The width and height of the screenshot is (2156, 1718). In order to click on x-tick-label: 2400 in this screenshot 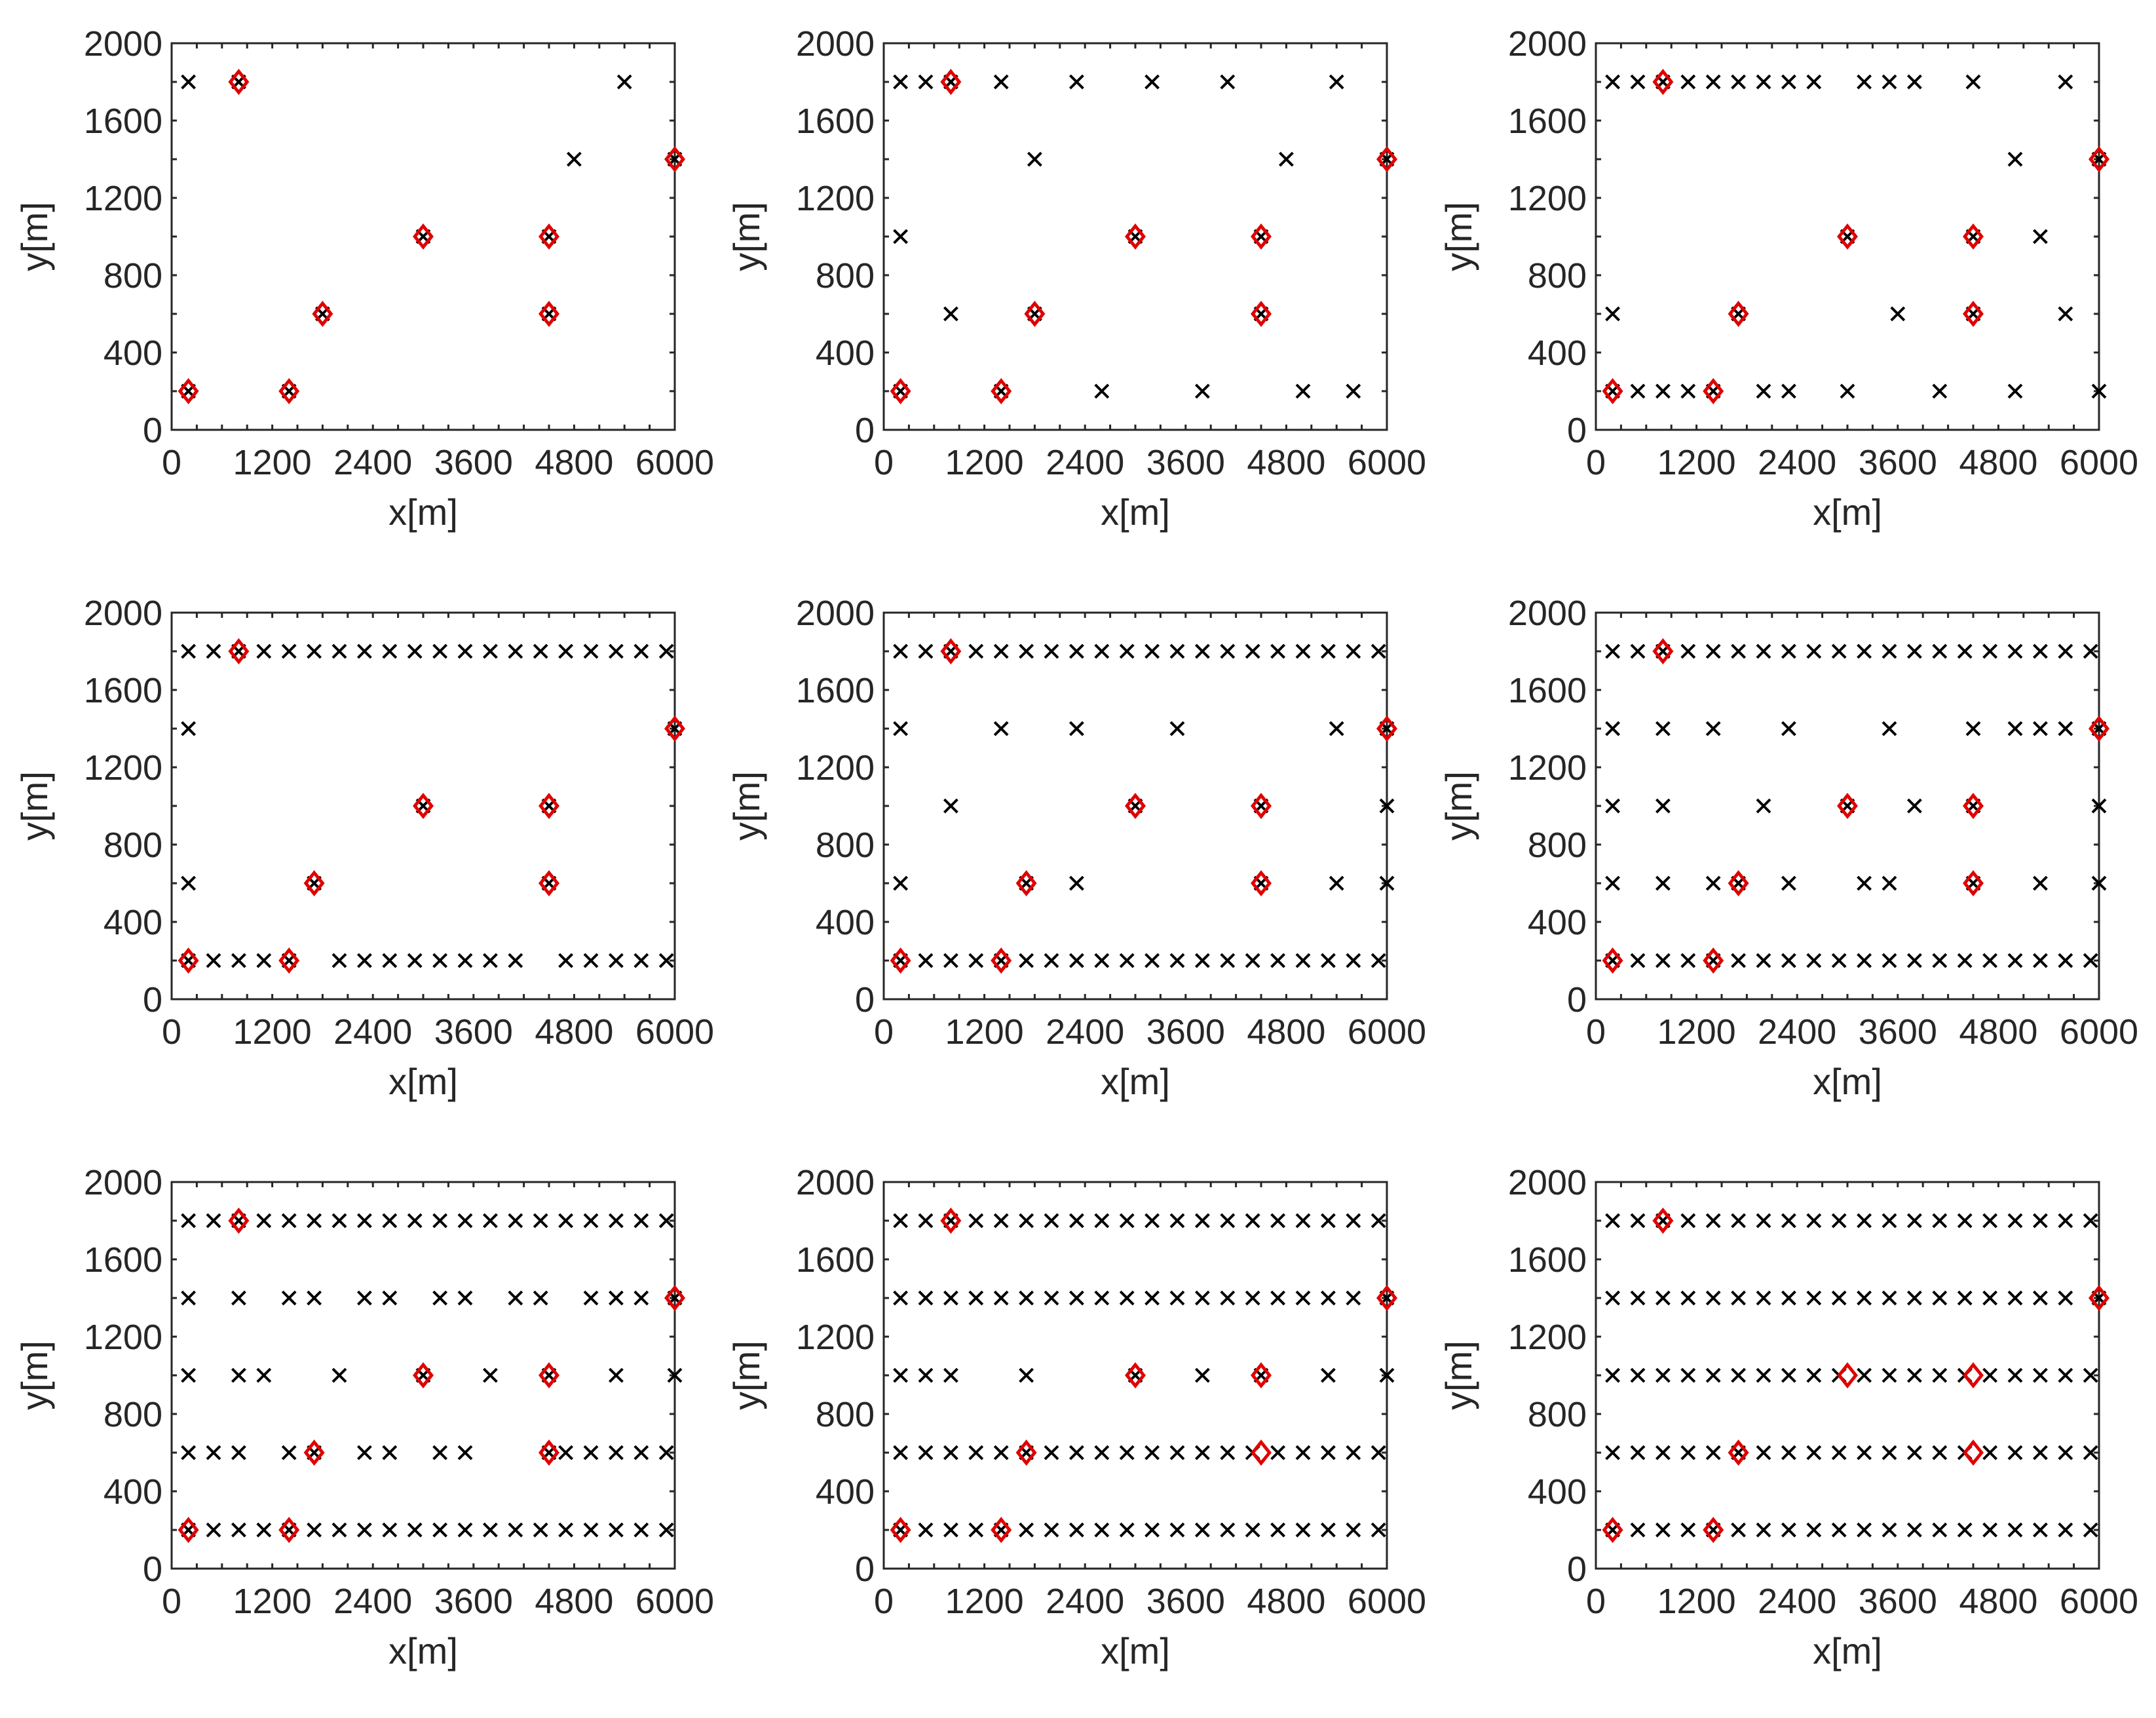, I will do `click(1797, 1601)`.